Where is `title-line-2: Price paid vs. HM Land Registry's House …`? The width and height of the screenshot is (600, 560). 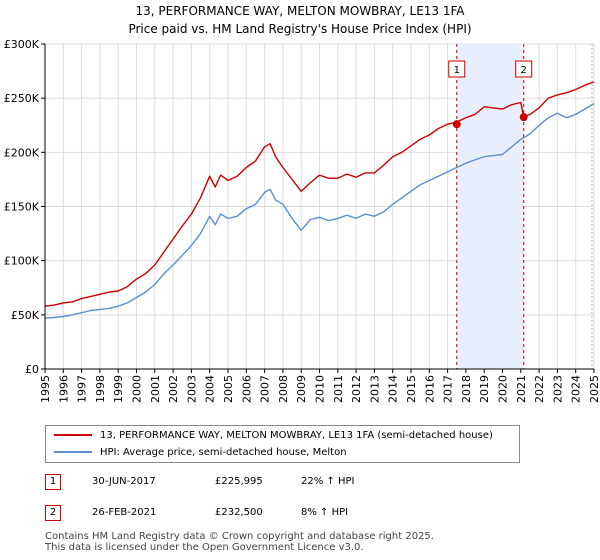
title-line-2: Price paid vs. HM Land Registry's House … is located at coordinates (300, 29).